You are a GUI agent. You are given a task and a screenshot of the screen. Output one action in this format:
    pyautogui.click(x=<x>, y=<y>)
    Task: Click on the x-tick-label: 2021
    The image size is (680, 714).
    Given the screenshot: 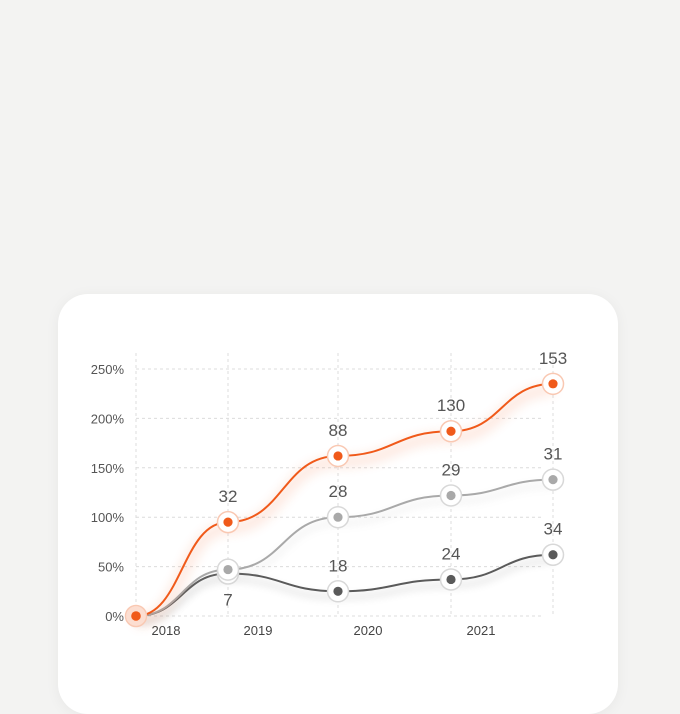 What is the action you would take?
    pyautogui.click(x=481, y=630)
    